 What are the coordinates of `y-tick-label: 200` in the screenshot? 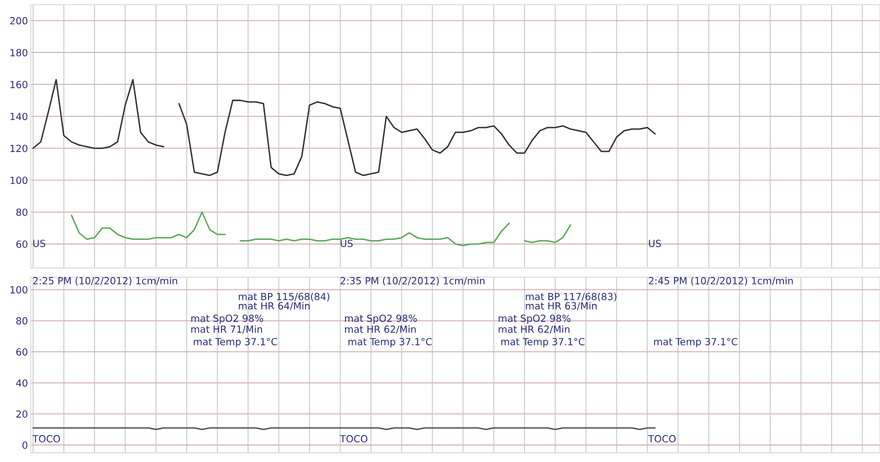 It's located at (19, 20).